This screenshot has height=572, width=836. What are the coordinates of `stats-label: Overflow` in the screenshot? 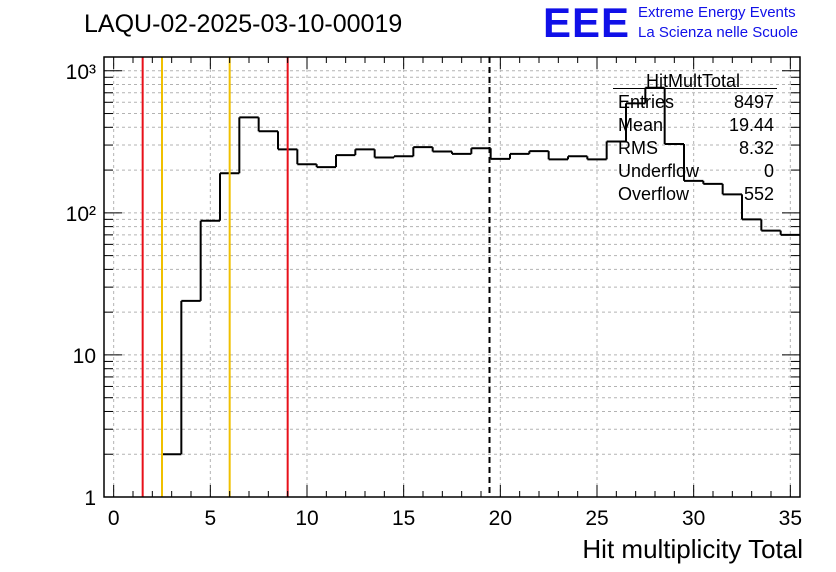 It's located at (654, 194).